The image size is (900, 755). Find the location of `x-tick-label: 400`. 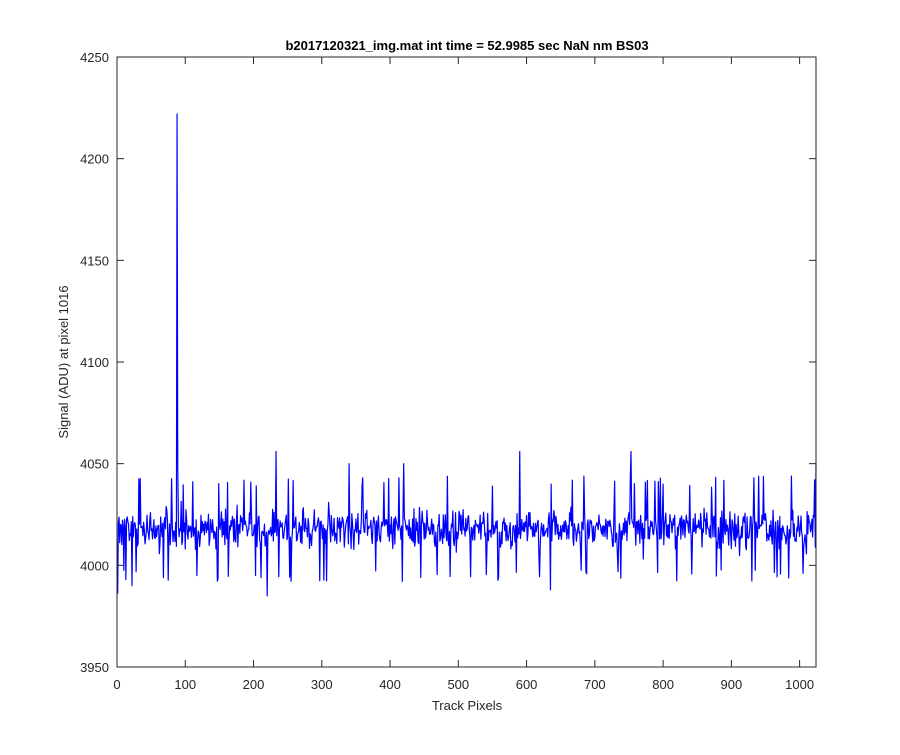

x-tick-label: 400 is located at coordinates (390, 684).